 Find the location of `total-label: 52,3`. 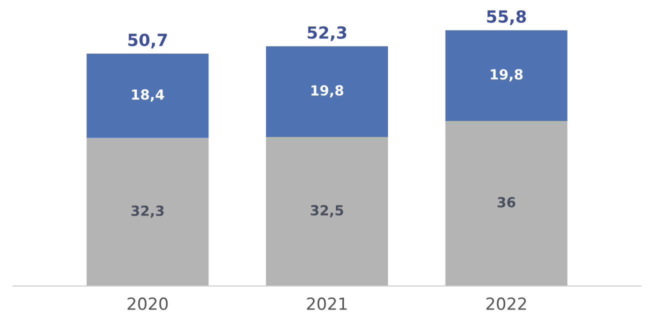

total-label: 52,3 is located at coordinates (327, 33).